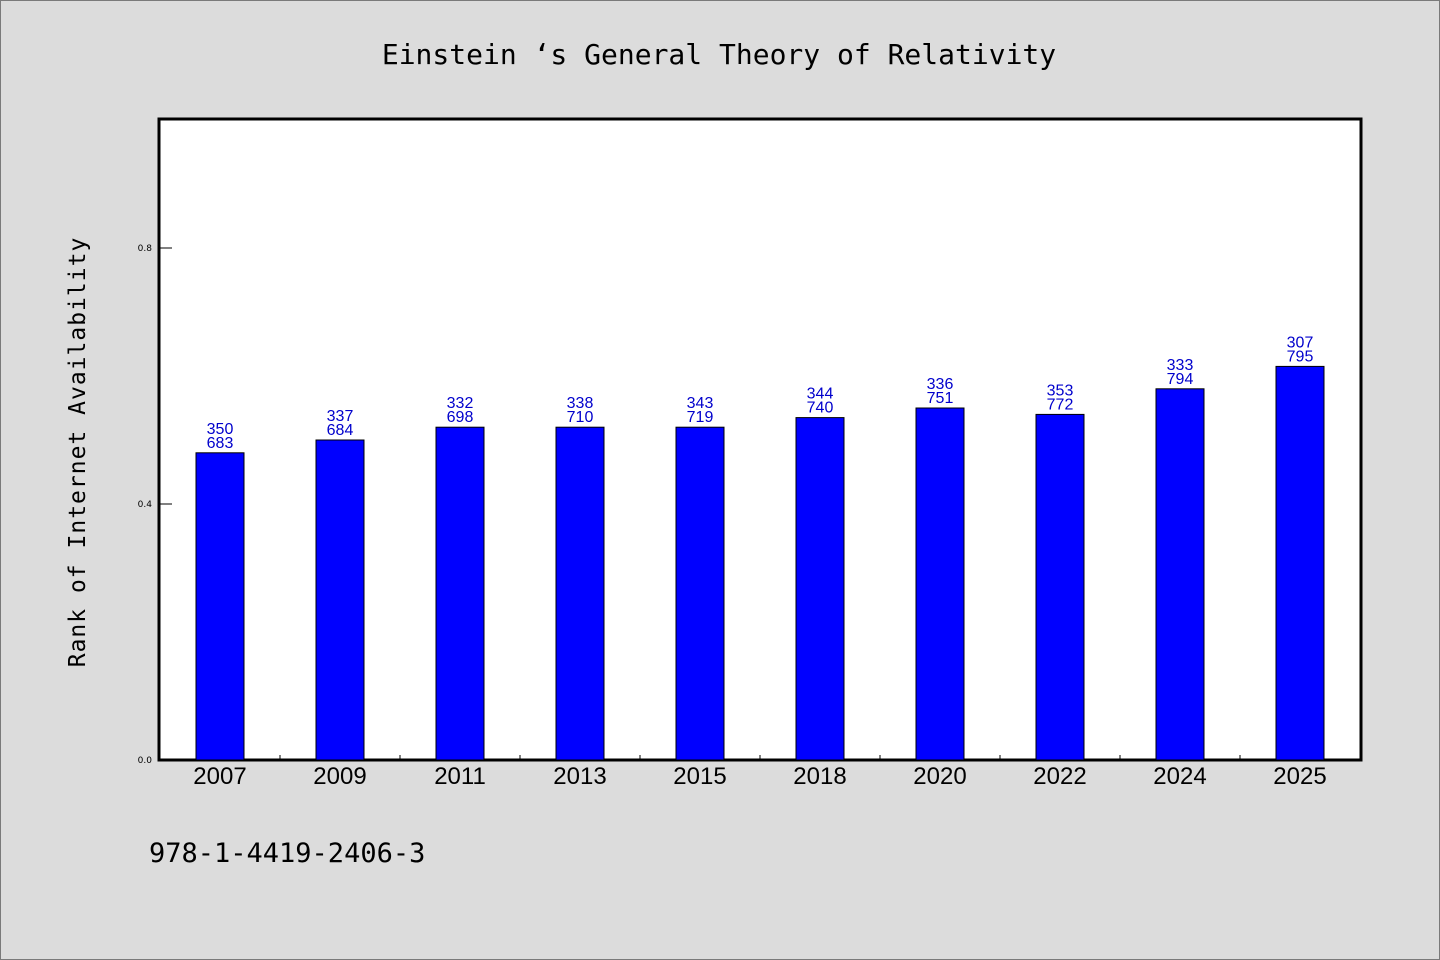 This screenshot has height=960, width=1440. Describe the element at coordinates (1059, 776) in the screenshot. I see `x-tick-label: 2022` at that location.